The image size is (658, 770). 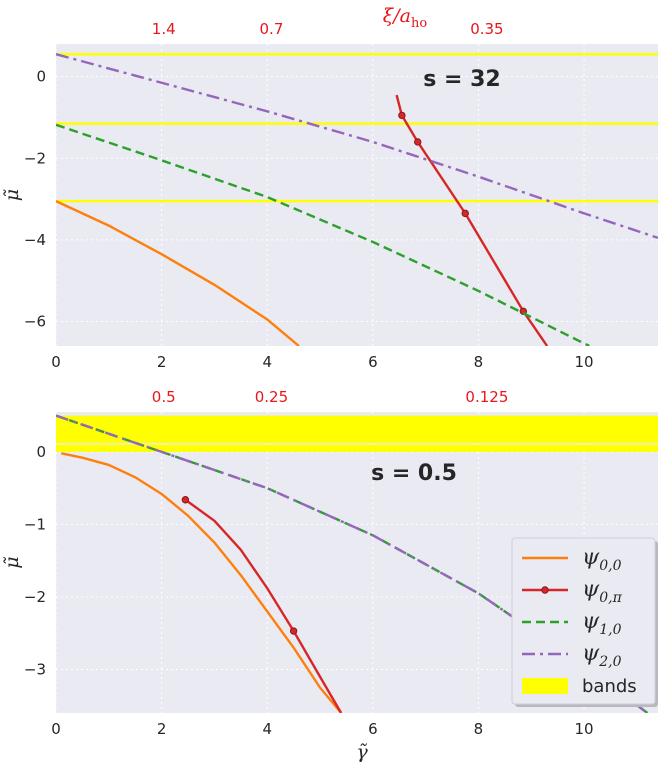 I want to click on y-tick-label: −4, so click(x=35, y=240).